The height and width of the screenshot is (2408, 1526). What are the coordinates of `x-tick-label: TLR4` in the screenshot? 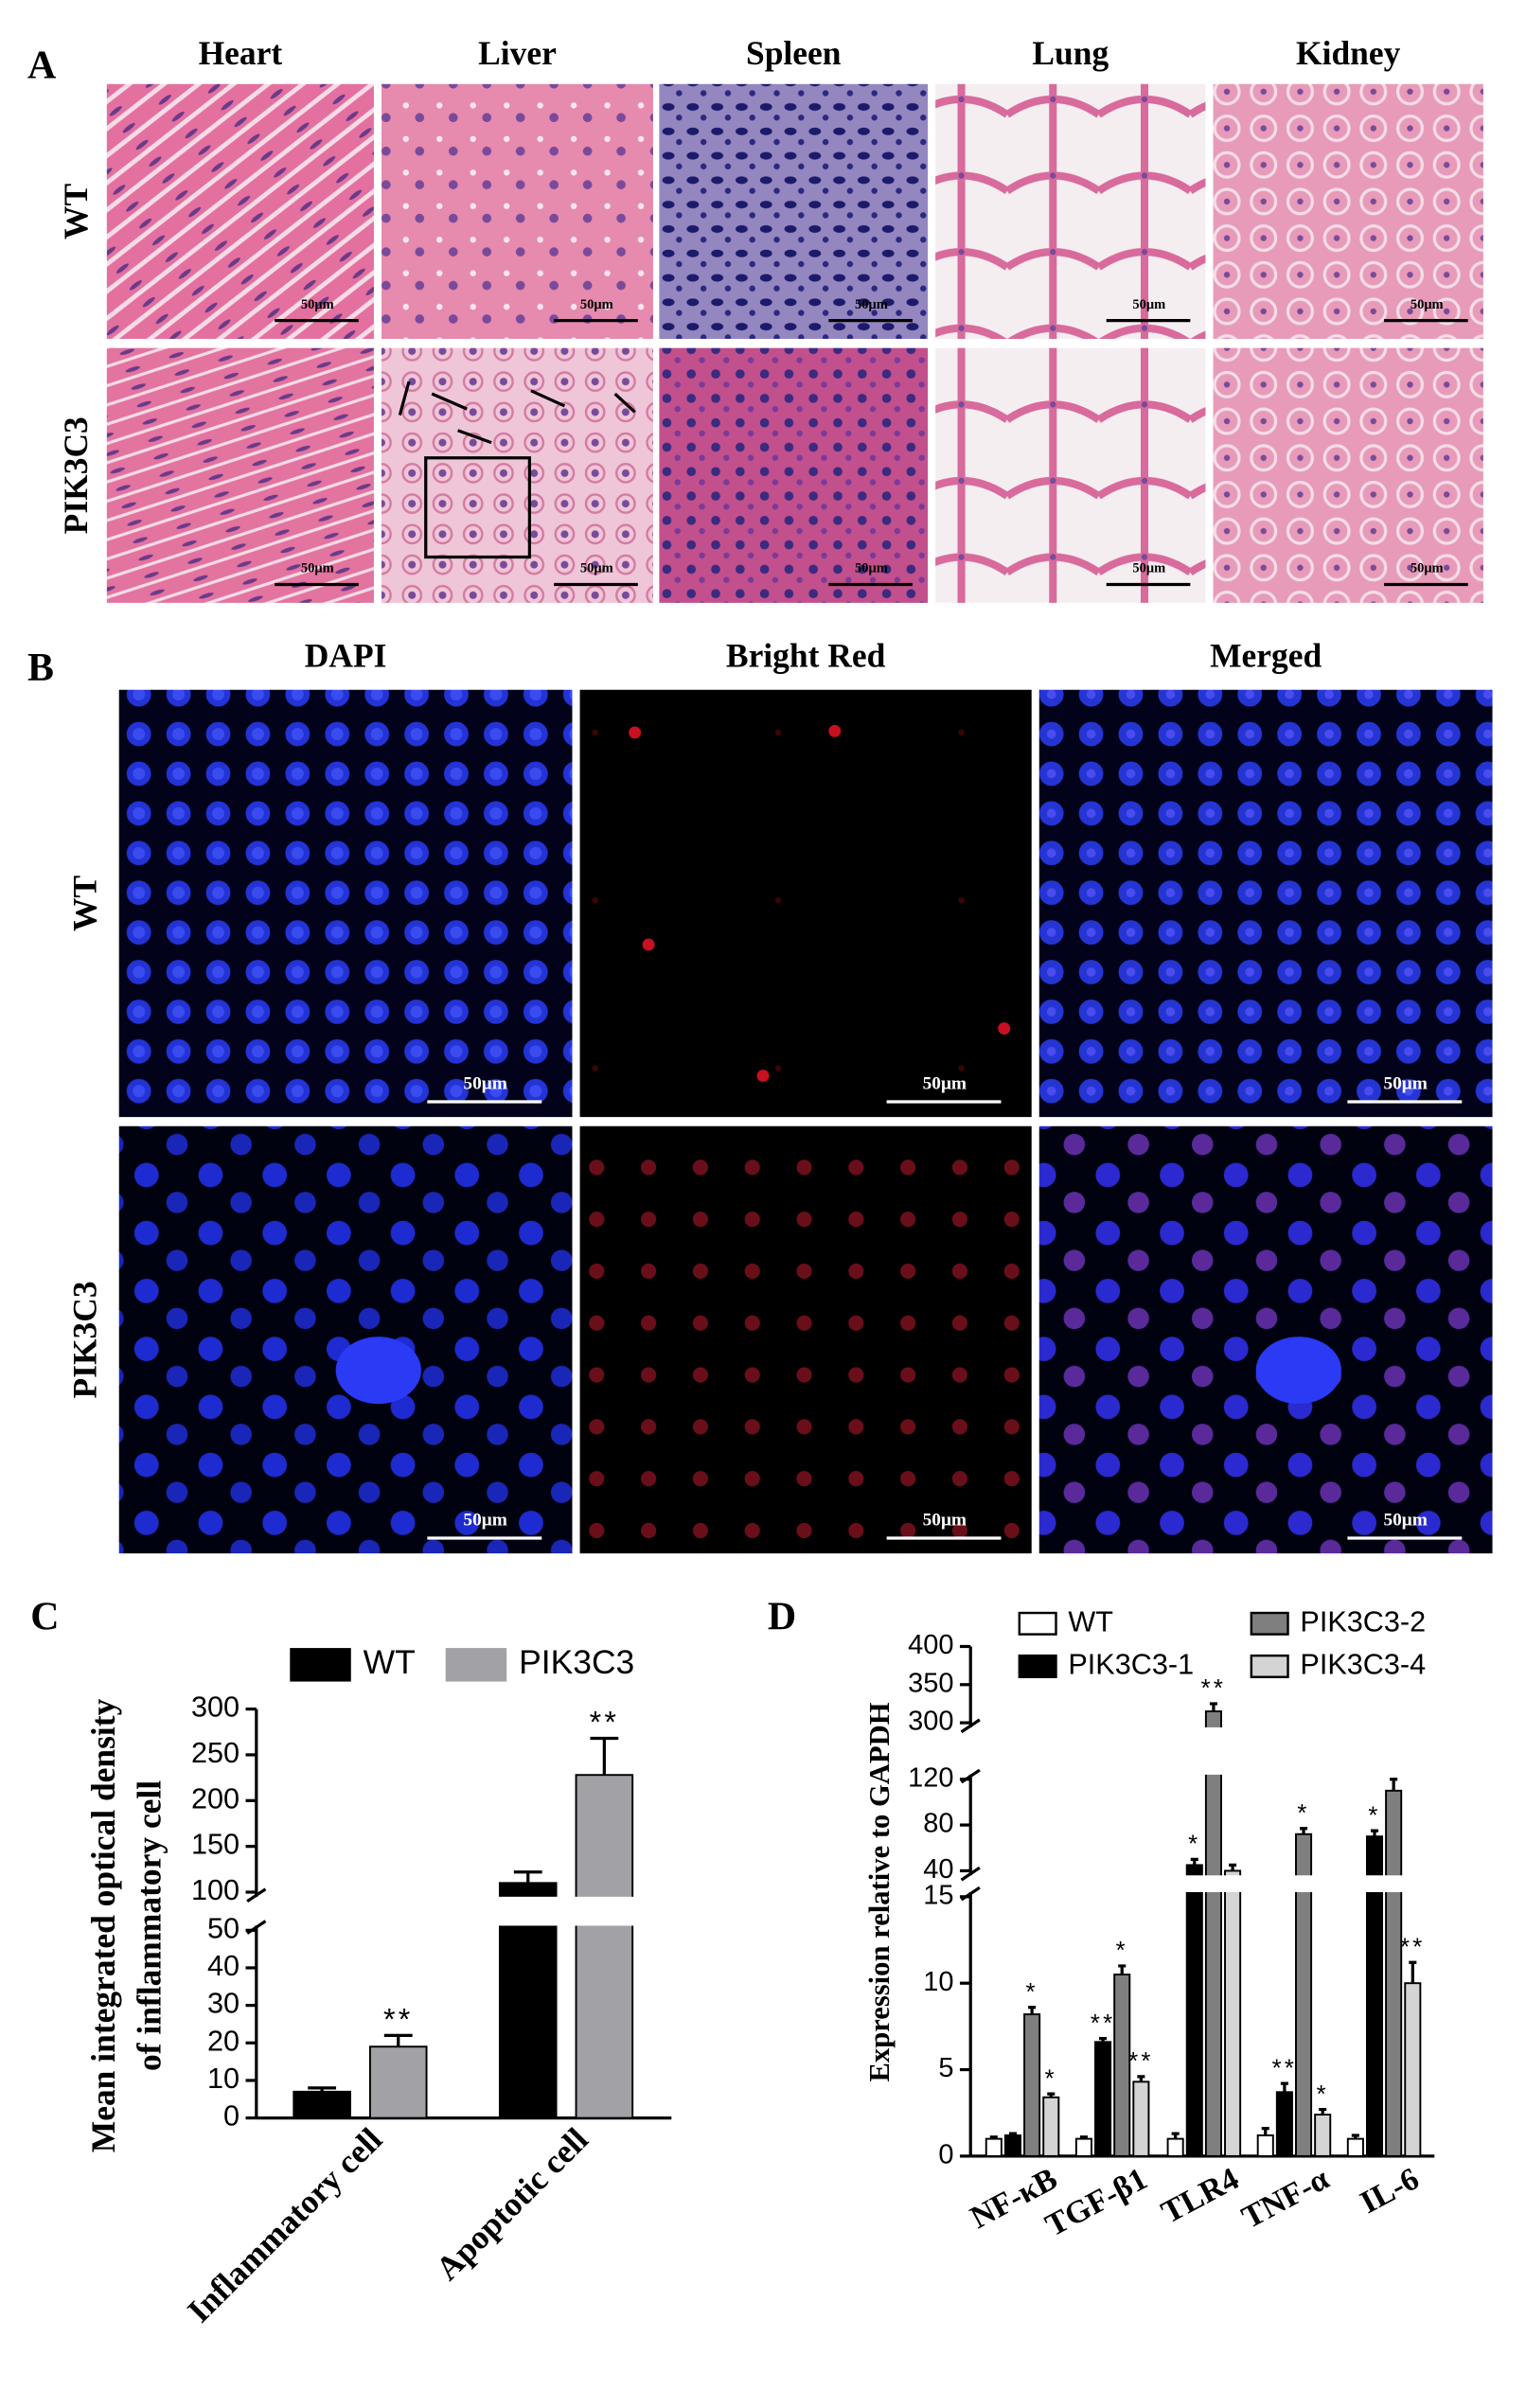 It's located at (1200, 2195).